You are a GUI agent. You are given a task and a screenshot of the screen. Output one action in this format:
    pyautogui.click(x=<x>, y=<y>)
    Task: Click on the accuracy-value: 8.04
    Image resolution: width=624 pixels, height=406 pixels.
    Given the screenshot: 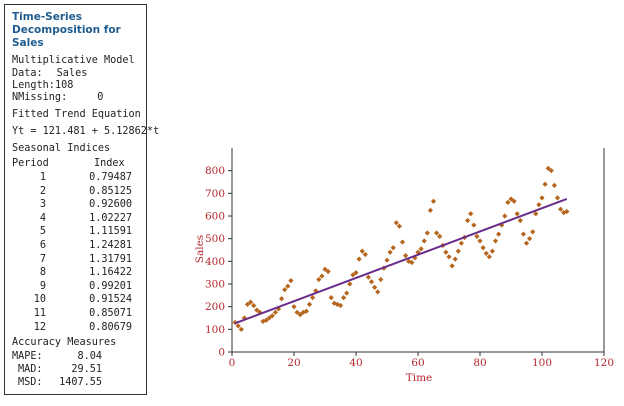 What is the action you would take?
    pyautogui.click(x=89, y=357)
    